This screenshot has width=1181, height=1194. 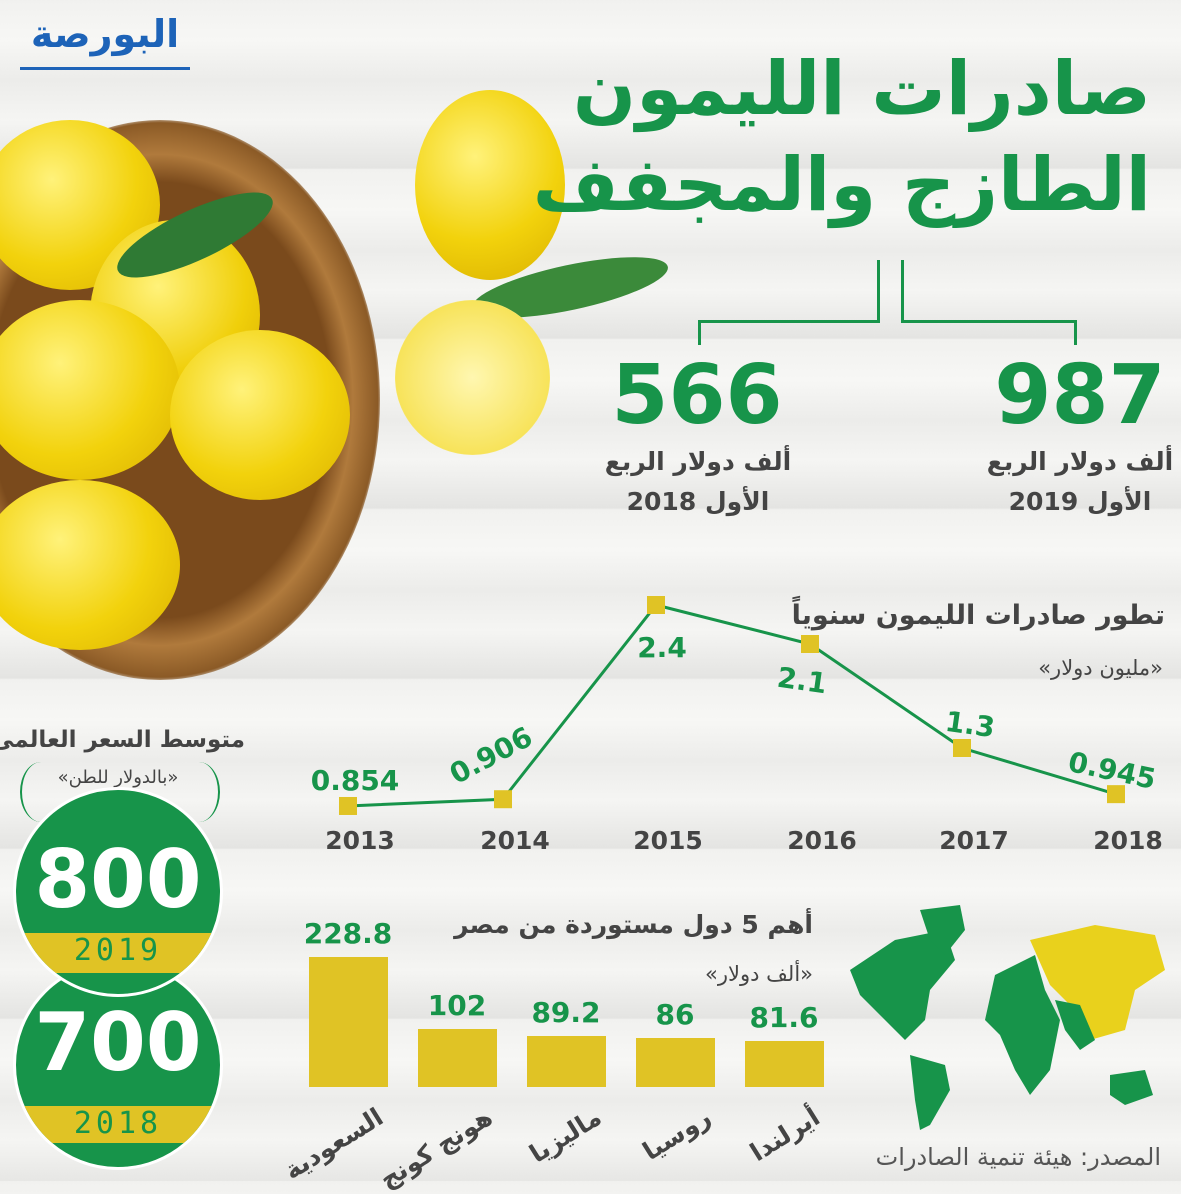 I want to click on q1-2018-value: 566, so click(x=697, y=395).